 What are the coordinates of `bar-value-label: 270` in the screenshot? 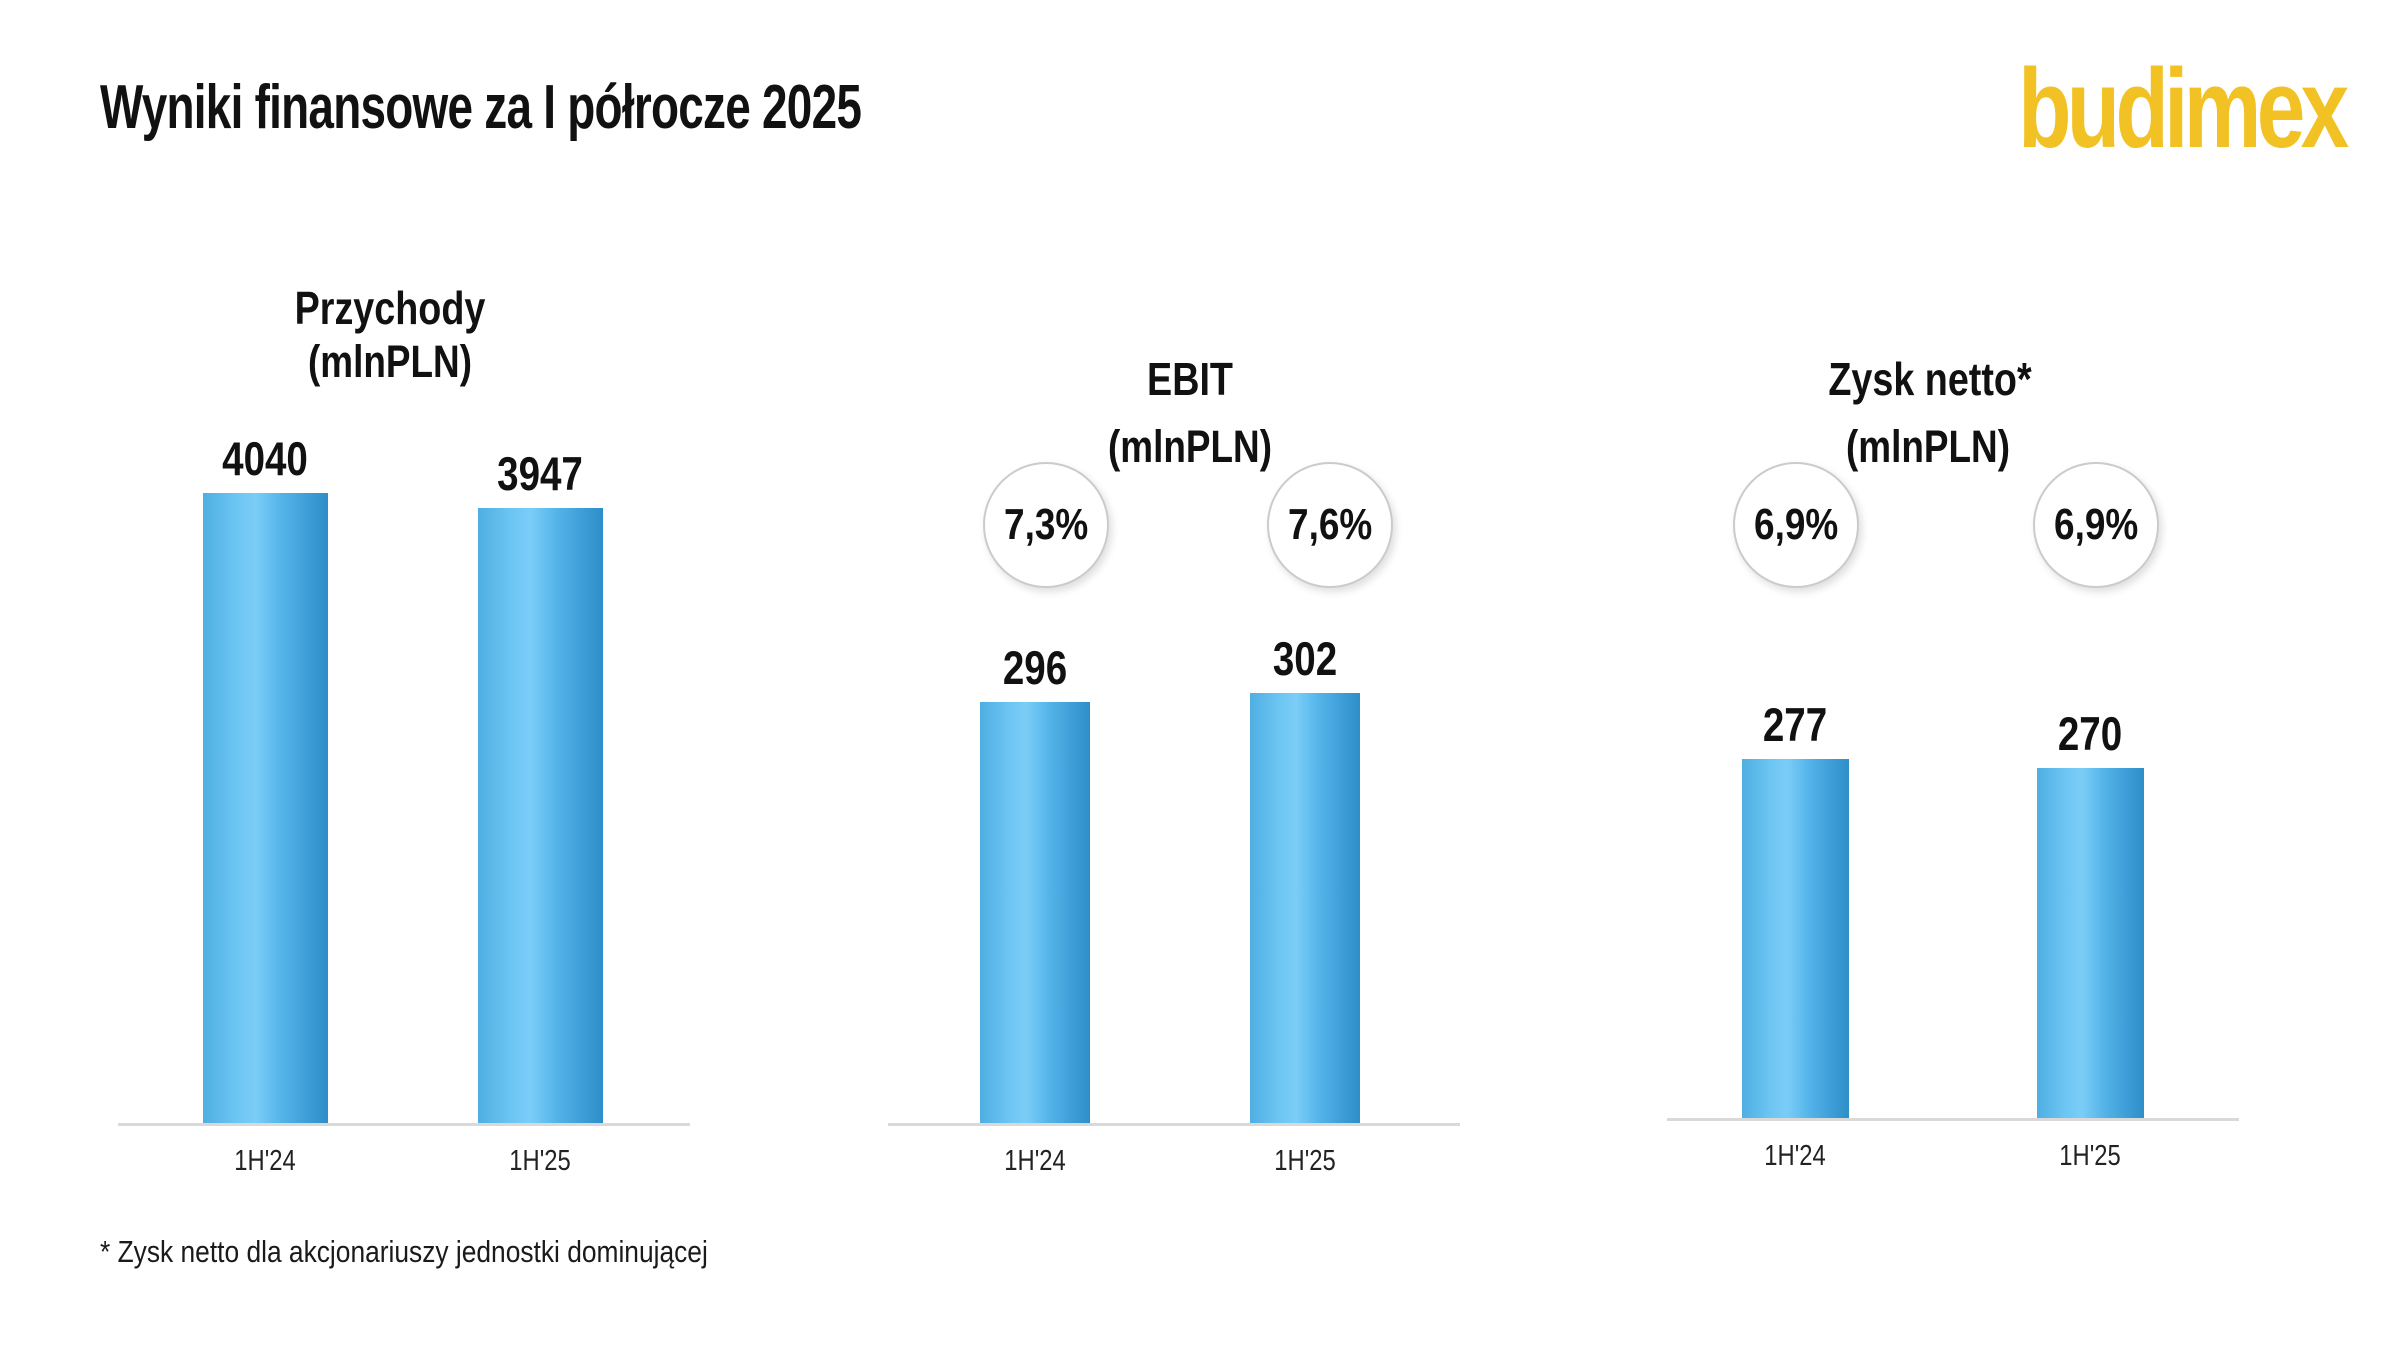 It's located at (2090, 733).